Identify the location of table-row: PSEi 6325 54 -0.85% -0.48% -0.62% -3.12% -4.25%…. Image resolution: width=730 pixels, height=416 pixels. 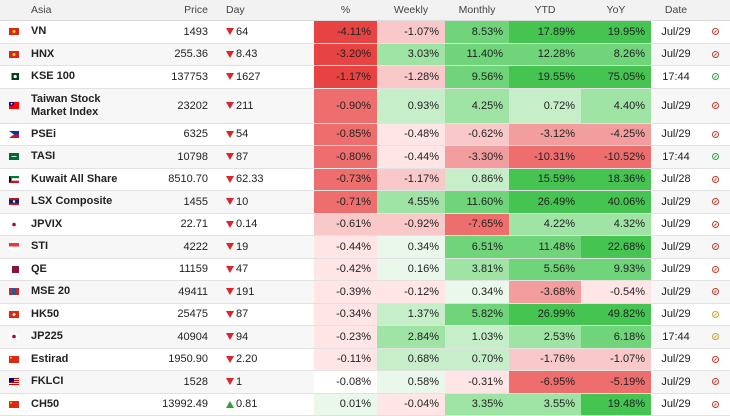
(365, 134).